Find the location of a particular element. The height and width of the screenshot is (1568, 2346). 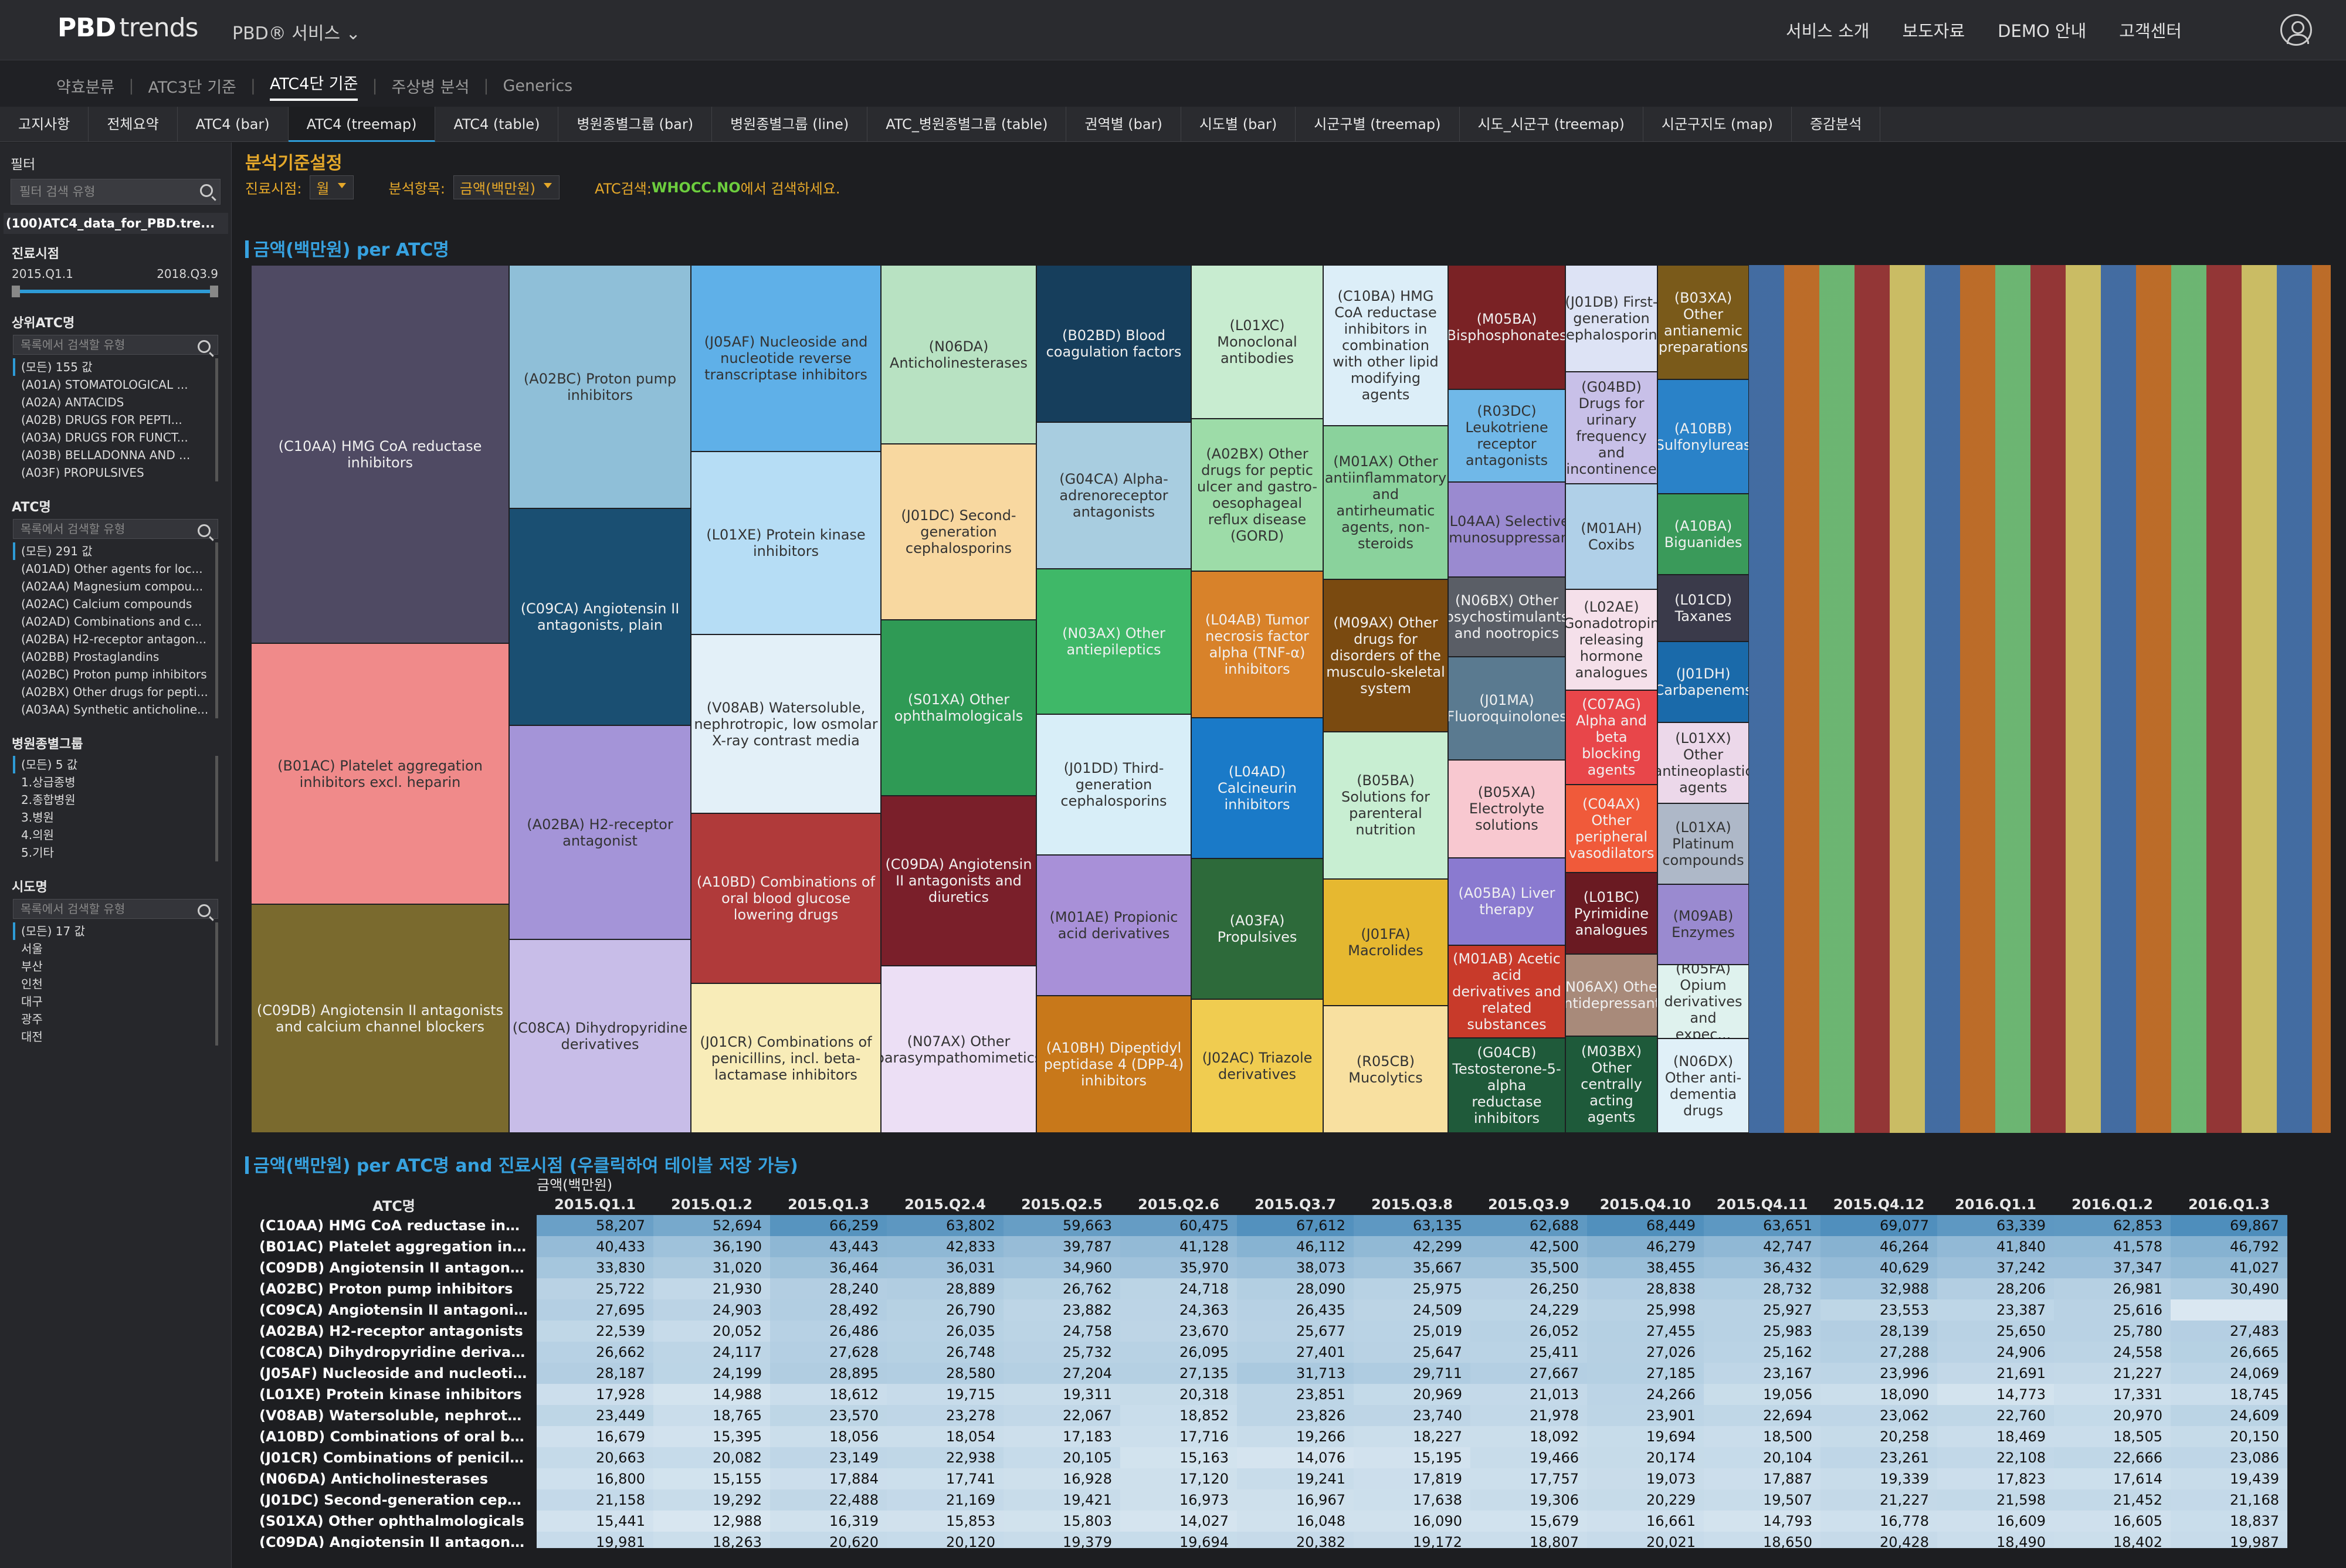

logo: PBD trends is located at coordinates (128, 28).